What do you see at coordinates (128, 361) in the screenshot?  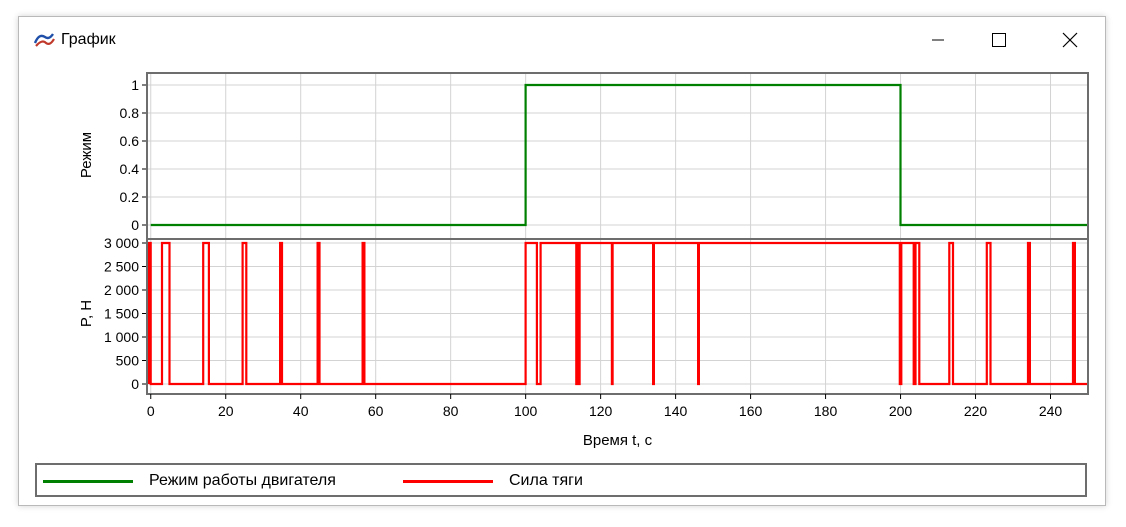 I see `y-tick-label: 500` at bounding box center [128, 361].